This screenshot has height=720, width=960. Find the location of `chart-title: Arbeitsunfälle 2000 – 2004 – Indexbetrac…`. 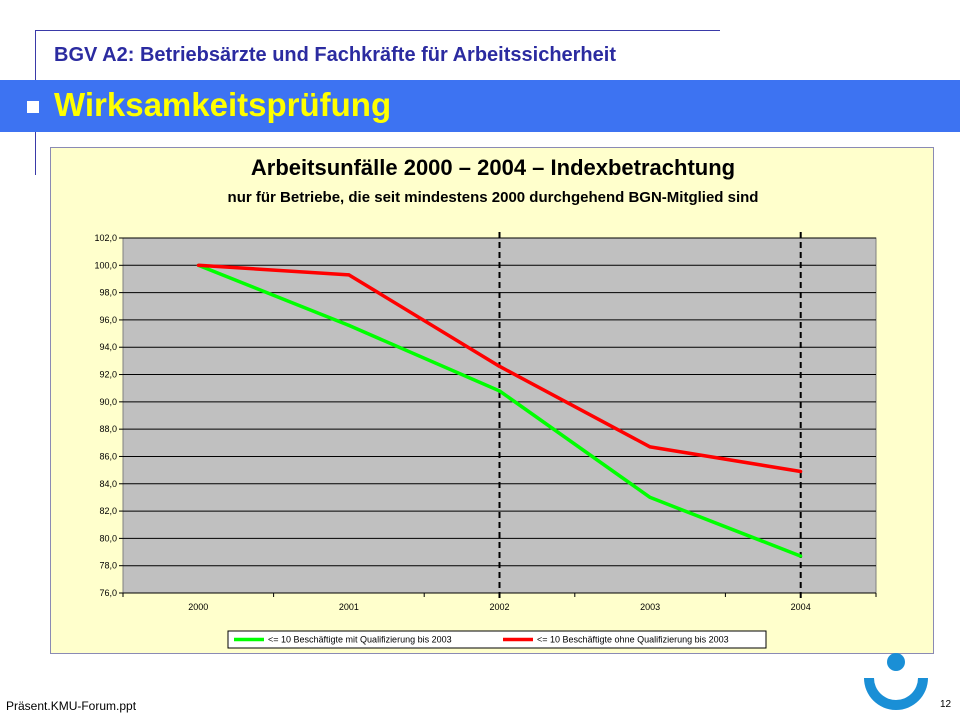

chart-title: Arbeitsunfälle 2000 – 2004 – Indexbetrac… is located at coordinates (493, 167).